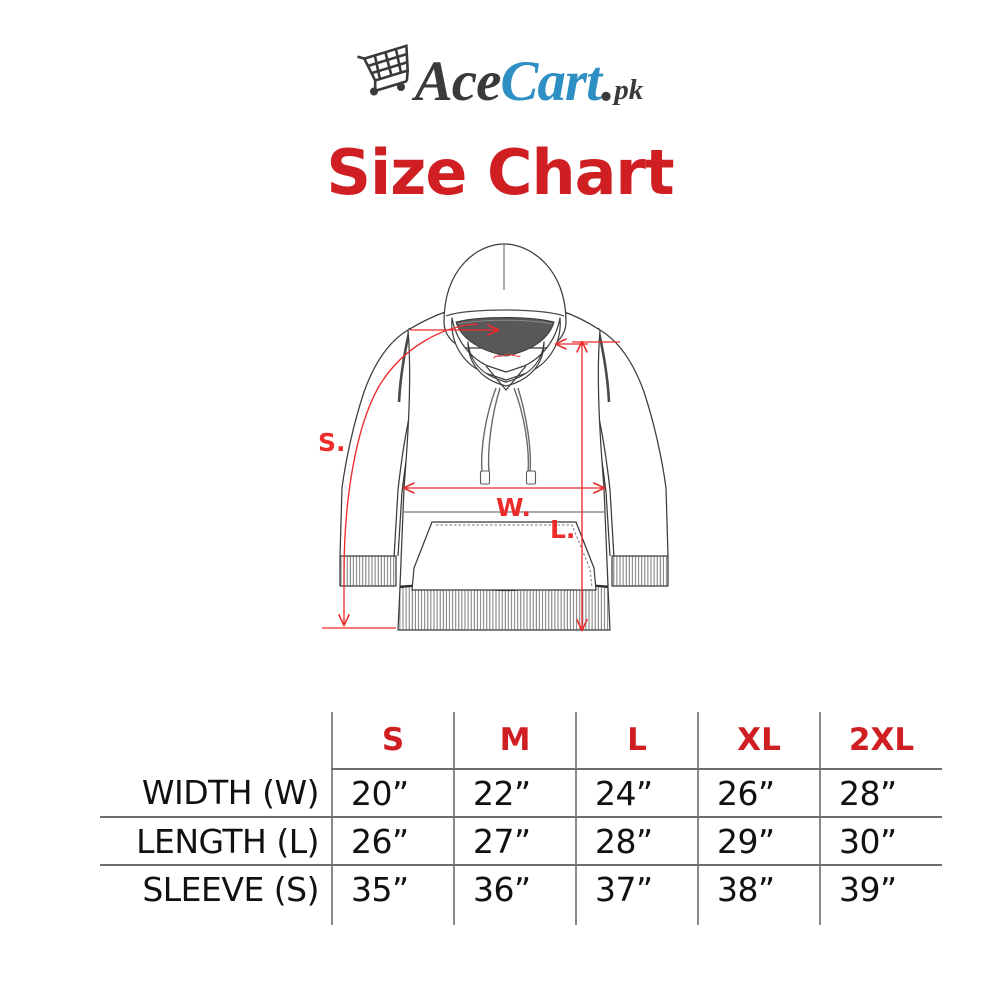  I want to click on size-header-2xl: 2XL, so click(880, 741).